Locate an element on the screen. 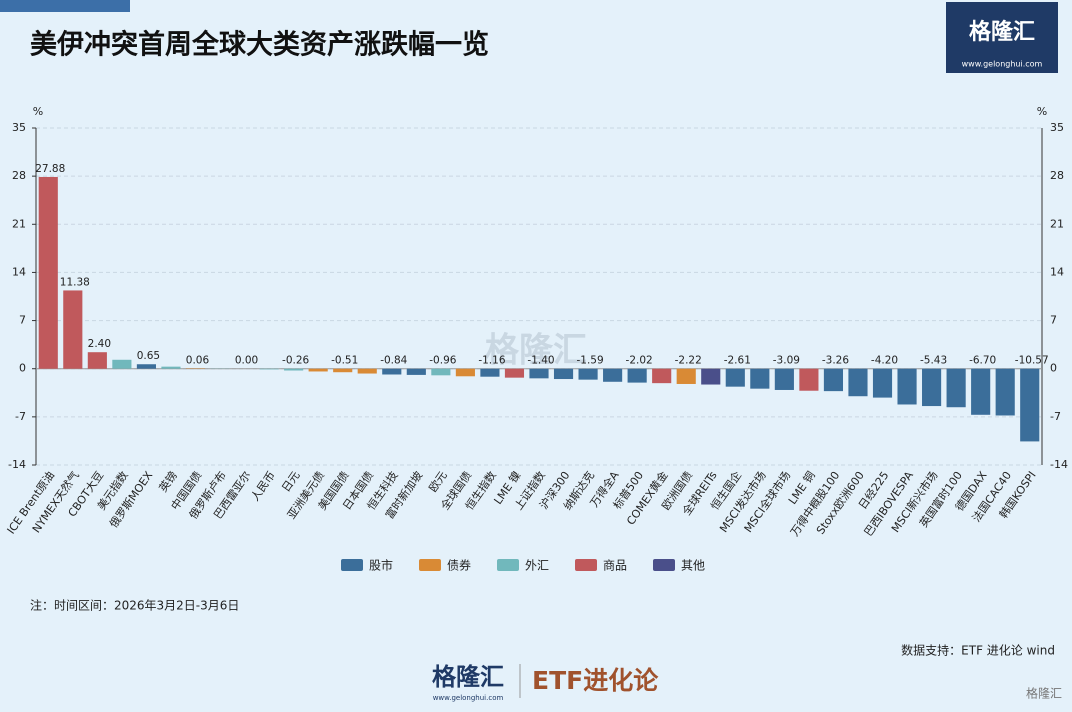  y-tick-label: 7 is located at coordinates (22, 320).